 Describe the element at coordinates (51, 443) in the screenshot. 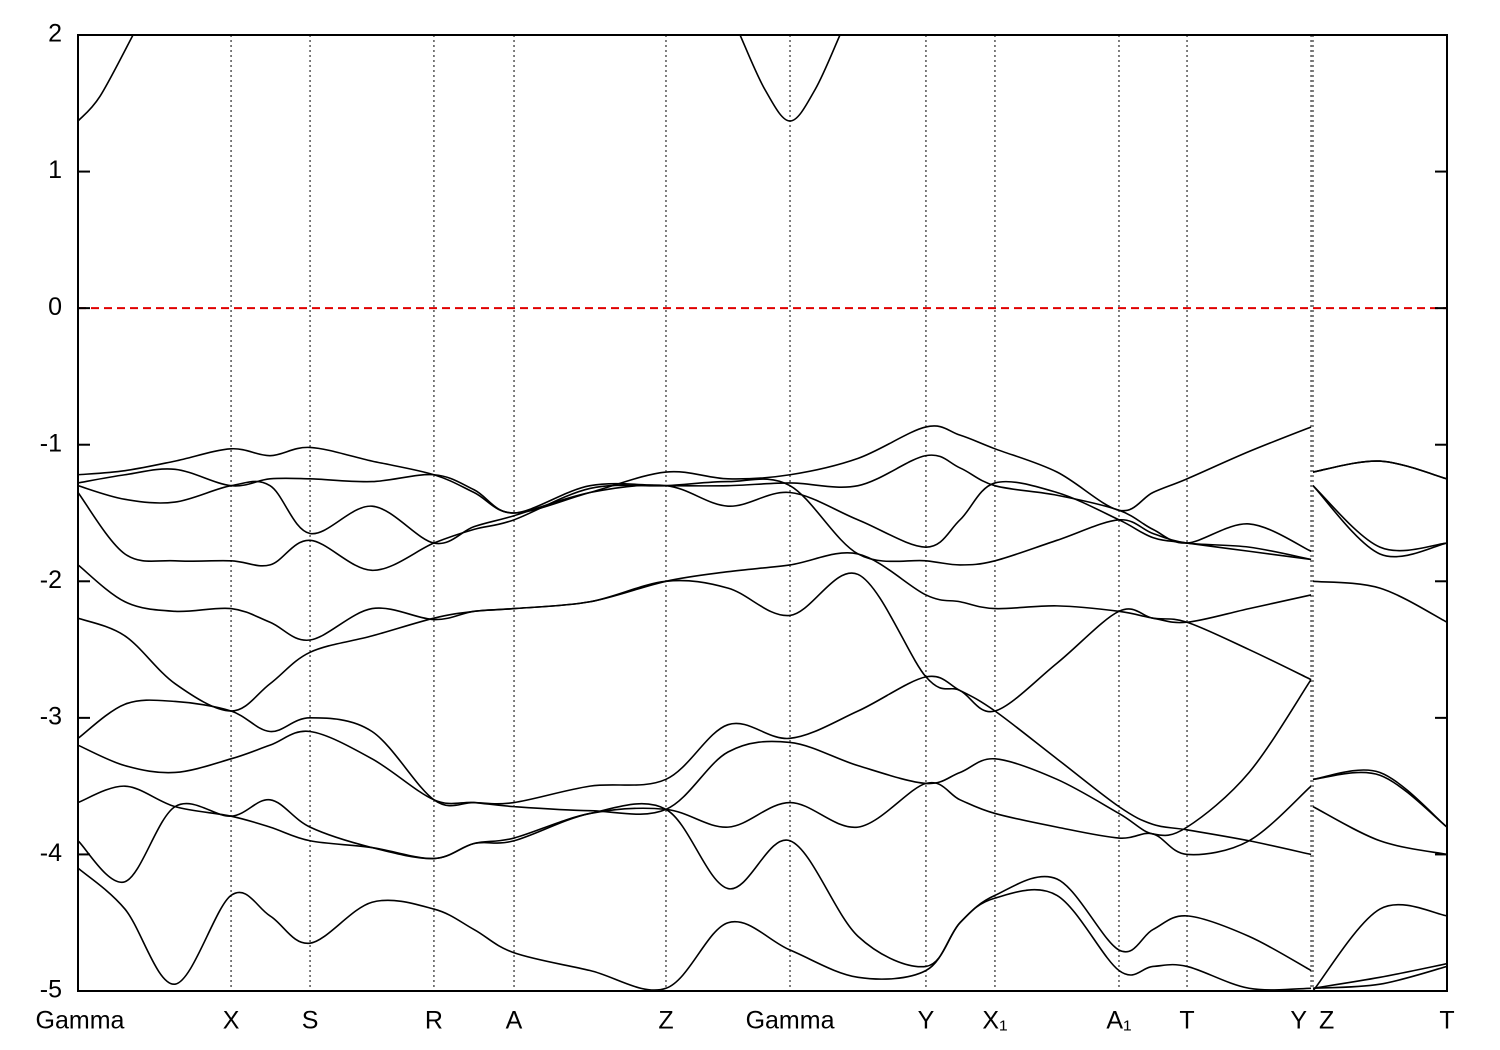

I see `y-tick-label: -1` at that location.